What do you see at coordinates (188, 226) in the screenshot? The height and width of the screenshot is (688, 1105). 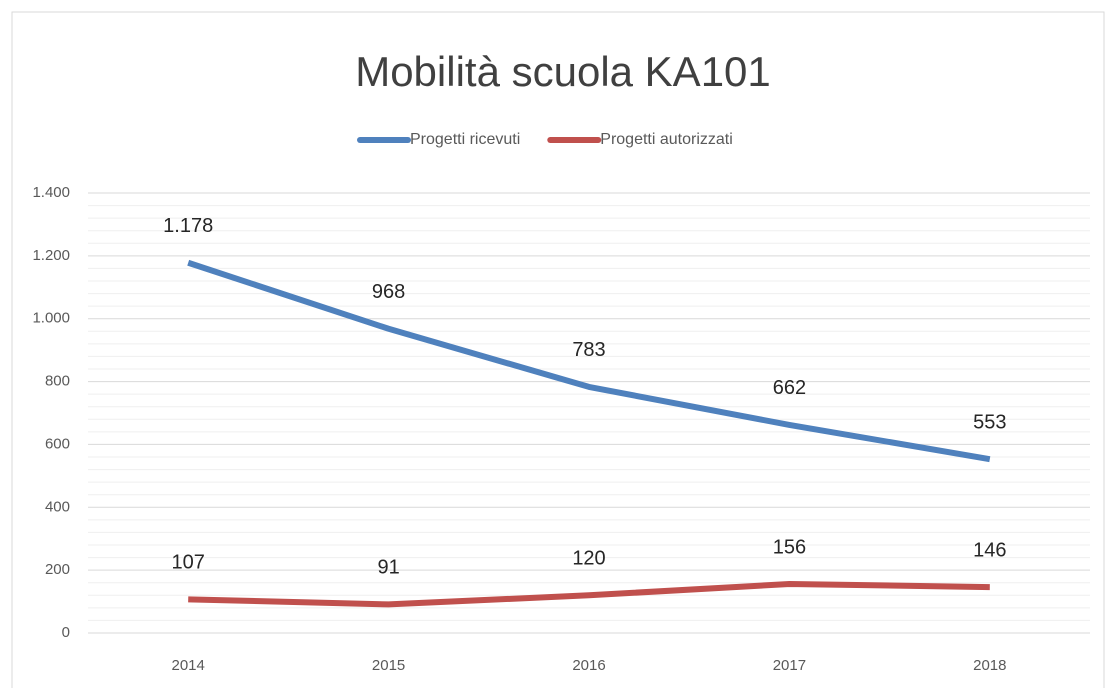 I see `data-label: 1.178` at bounding box center [188, 226].